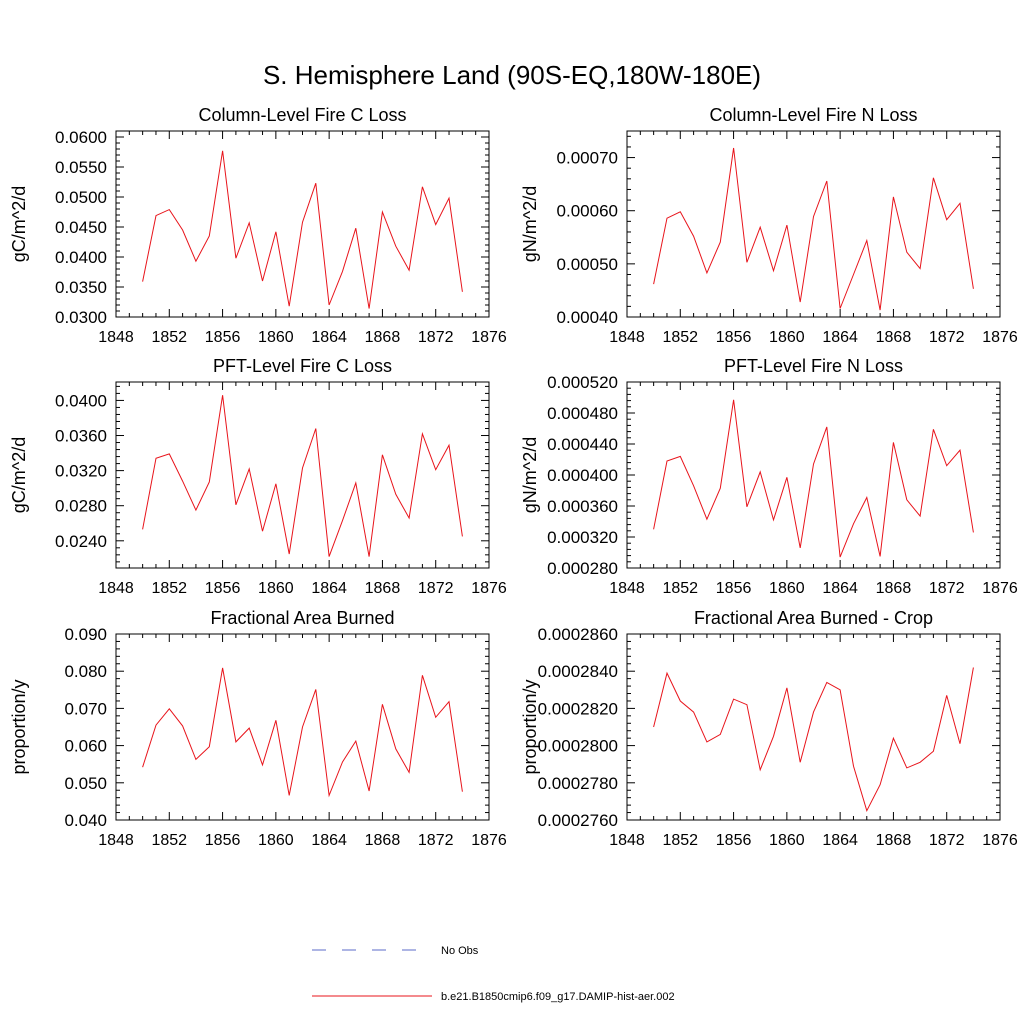  What do you see at coordinates (582, 537) in the screenshot?
I see `y-tick-label: 0.000320` at bounding box center [582, 537].